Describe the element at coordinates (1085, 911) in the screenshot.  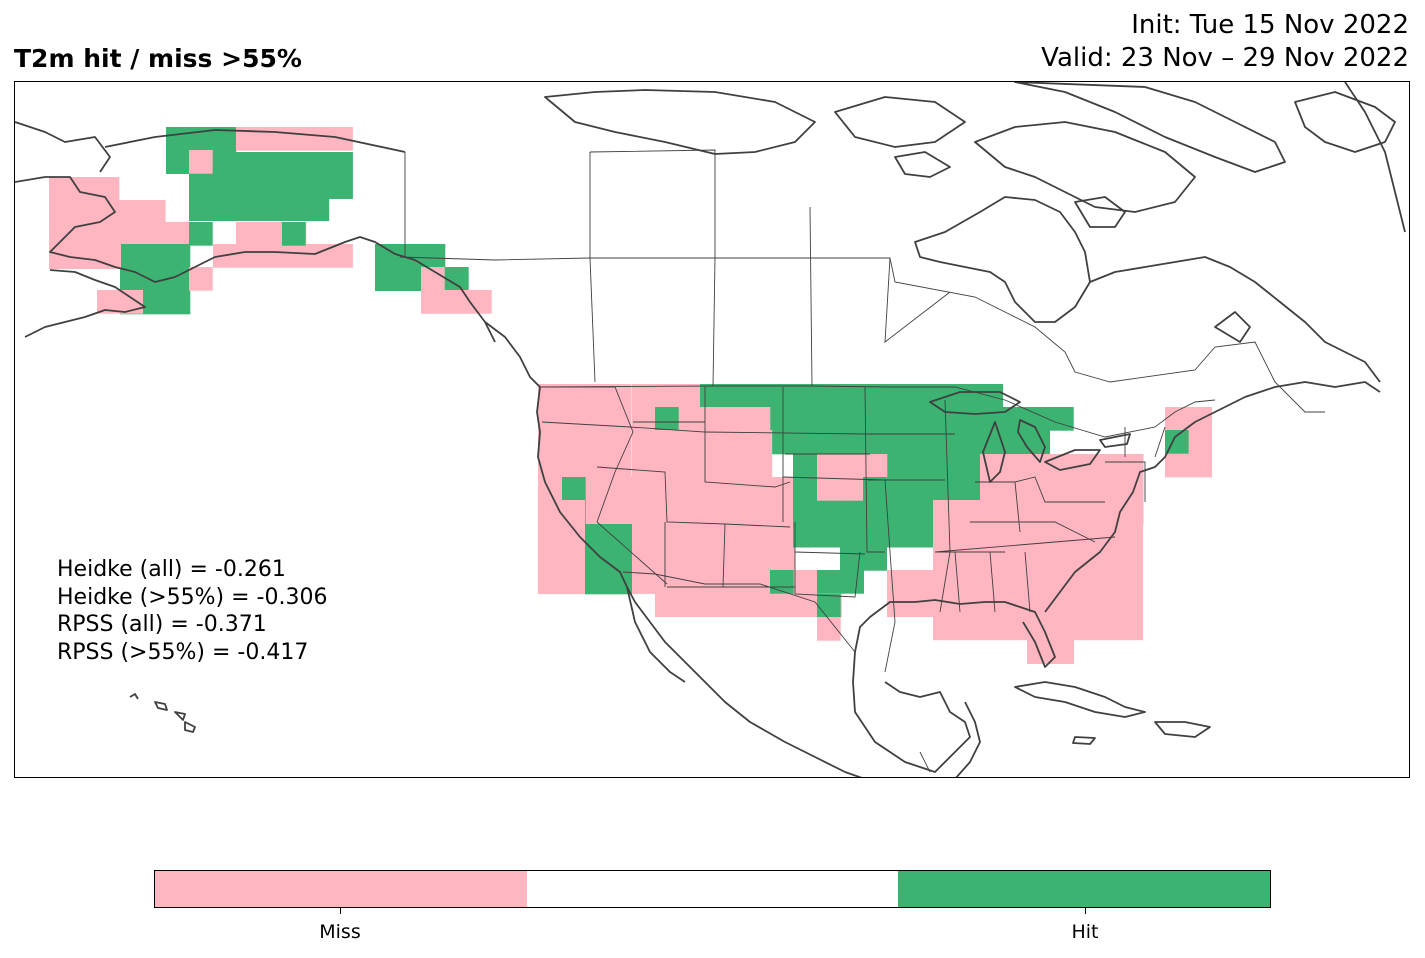
I see `colorbar-hit-tick` at that location.